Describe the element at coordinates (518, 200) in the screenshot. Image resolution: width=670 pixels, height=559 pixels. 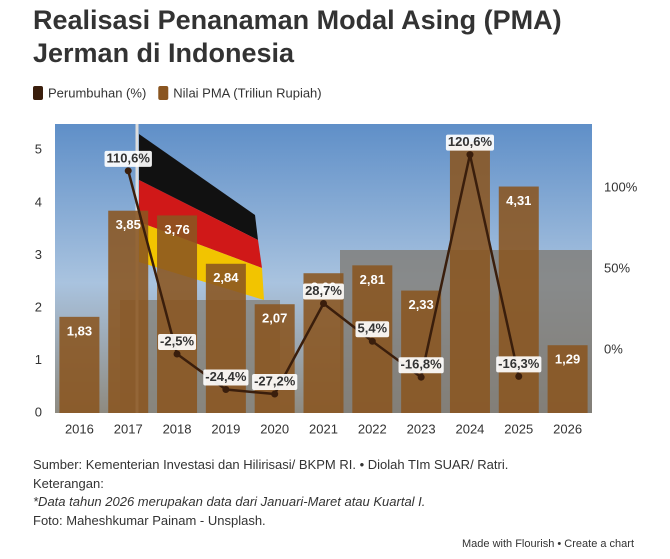
I see `bar-label: 4,31` at that location.